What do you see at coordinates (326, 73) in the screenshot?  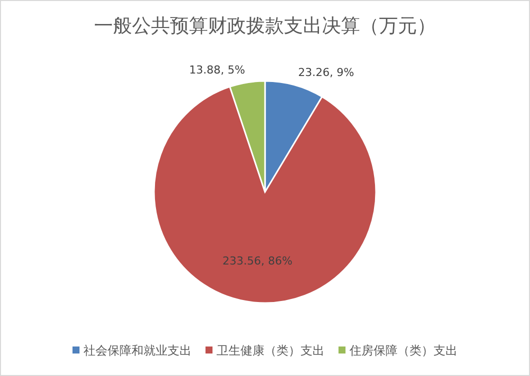 I see `data-label: 23.26, 9%` at bounding box center [326, 73].